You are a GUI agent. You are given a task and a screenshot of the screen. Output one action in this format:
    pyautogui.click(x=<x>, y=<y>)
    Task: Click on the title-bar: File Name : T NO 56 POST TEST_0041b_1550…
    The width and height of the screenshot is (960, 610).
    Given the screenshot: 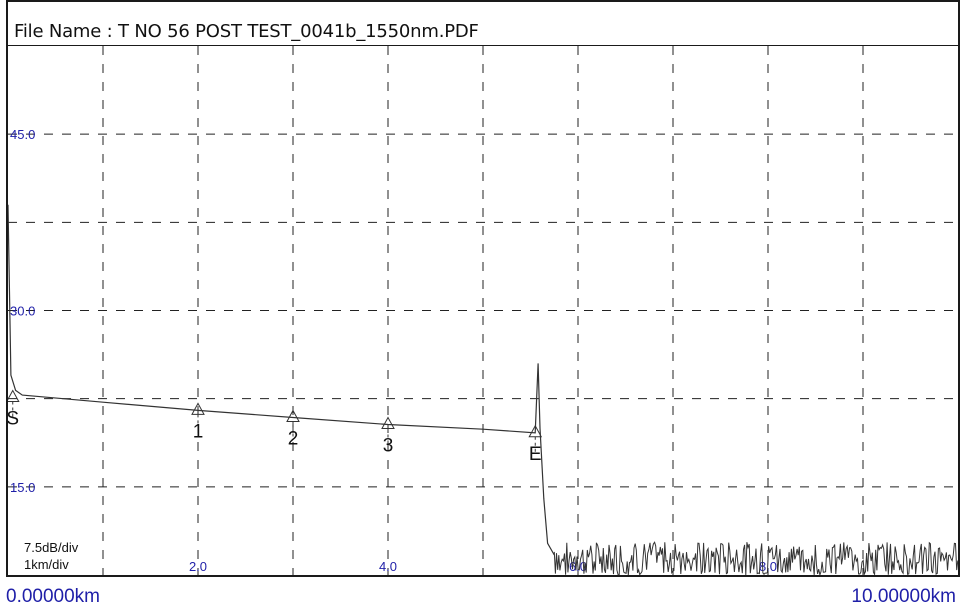 What is the action you would take?
    pyautogui.click(x=483, y=24)
    